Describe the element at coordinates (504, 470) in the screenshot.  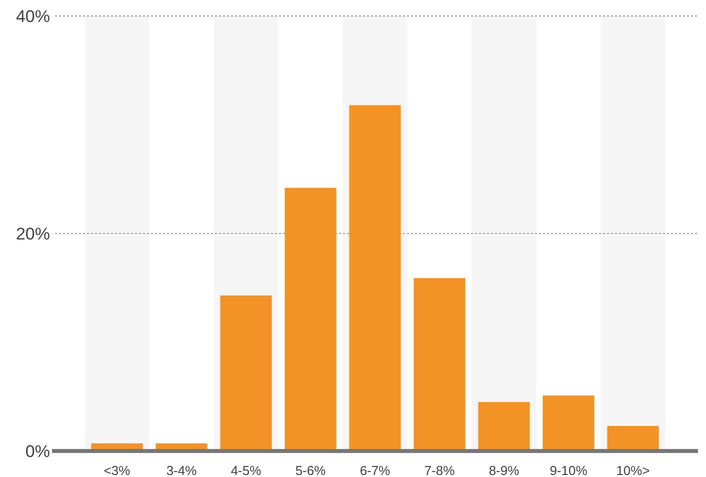
I see `x-tick-label: 8-9%` at that location.